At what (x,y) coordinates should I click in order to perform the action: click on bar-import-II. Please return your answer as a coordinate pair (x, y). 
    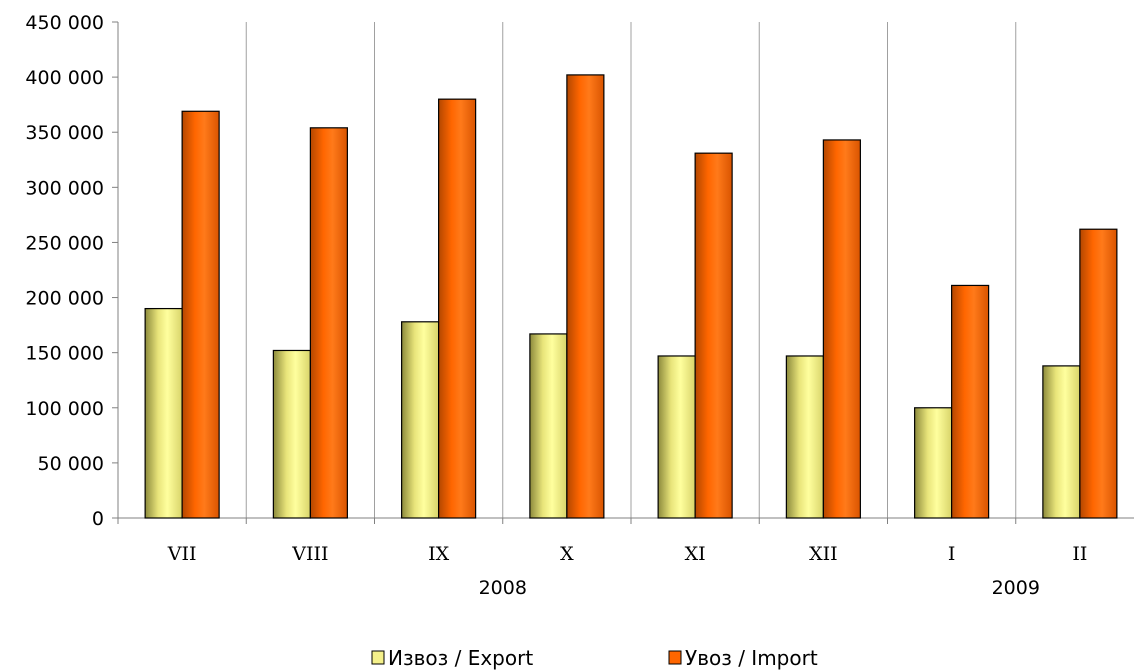
    Looking at the image, I should click on (1098, 373).